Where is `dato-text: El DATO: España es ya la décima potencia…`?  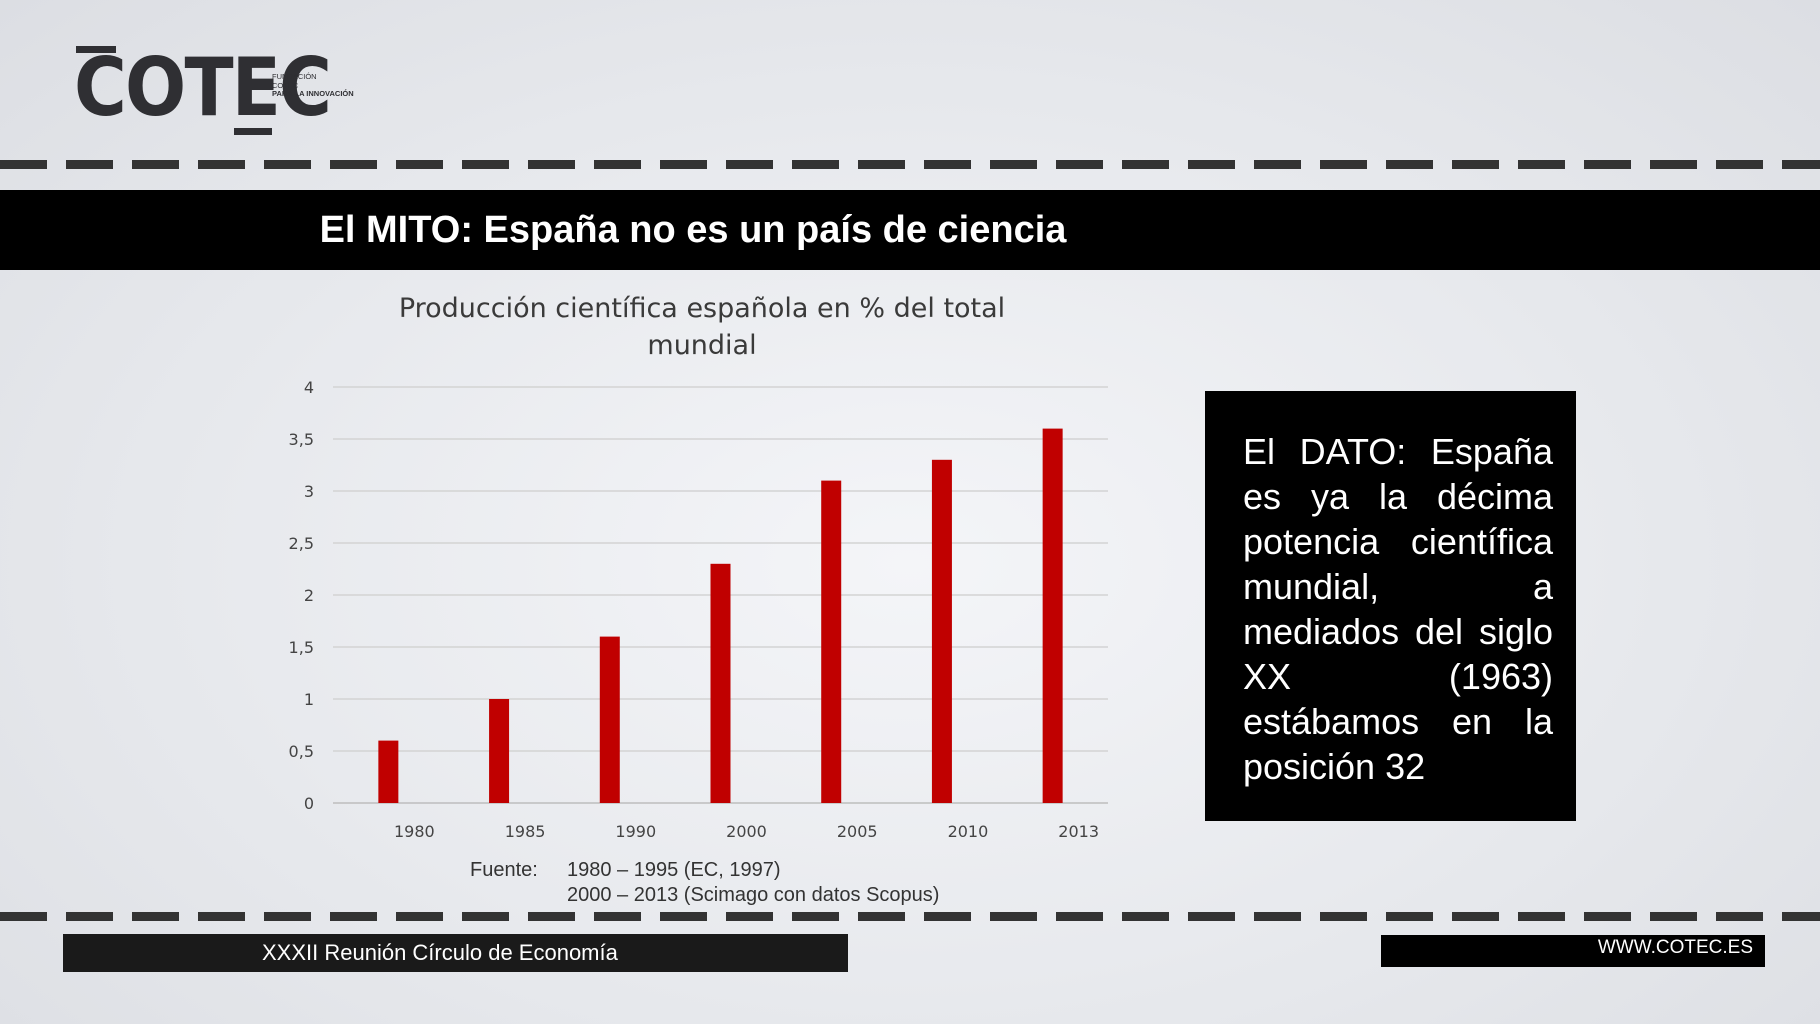 dato-text: El DATO: España es ya la décima potencia… is located at coordinates (1398, 609).